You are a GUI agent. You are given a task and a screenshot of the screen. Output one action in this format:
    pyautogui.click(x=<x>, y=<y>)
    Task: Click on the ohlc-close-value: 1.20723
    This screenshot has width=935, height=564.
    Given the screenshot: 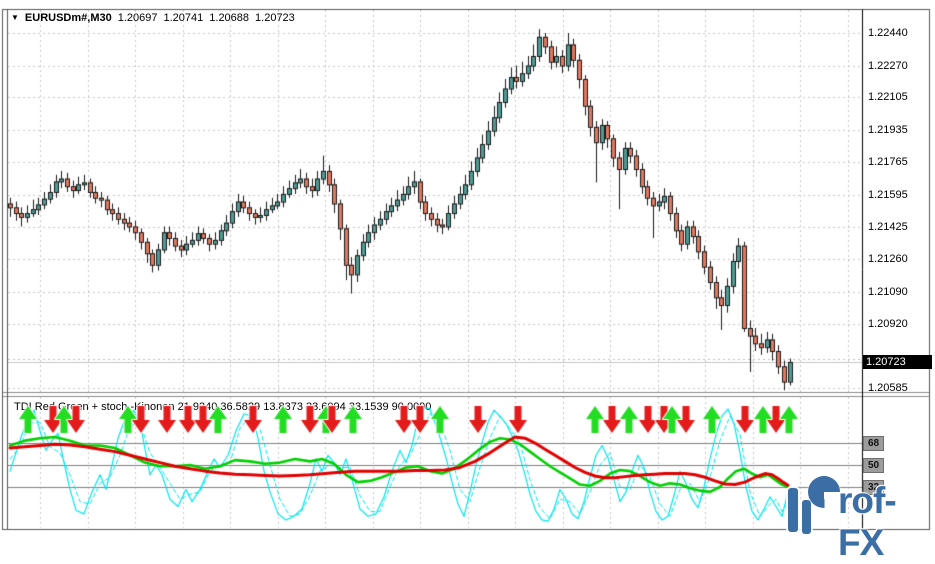 What is the action you would take?
    pyautogui.click(x=275, y=18)
    